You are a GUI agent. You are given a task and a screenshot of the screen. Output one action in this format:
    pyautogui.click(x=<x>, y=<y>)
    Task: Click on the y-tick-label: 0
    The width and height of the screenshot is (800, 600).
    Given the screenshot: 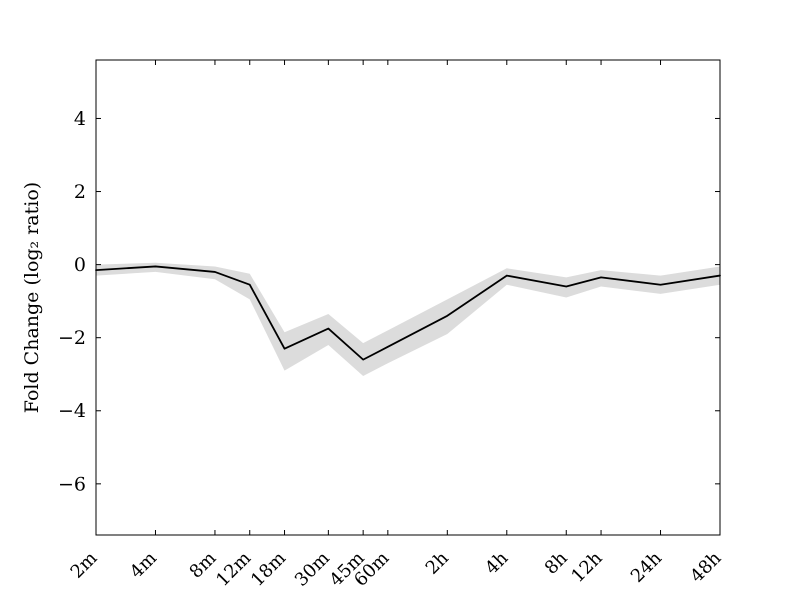 What is the action you would take?
    pyautogui.click(x=80, y=265)
    